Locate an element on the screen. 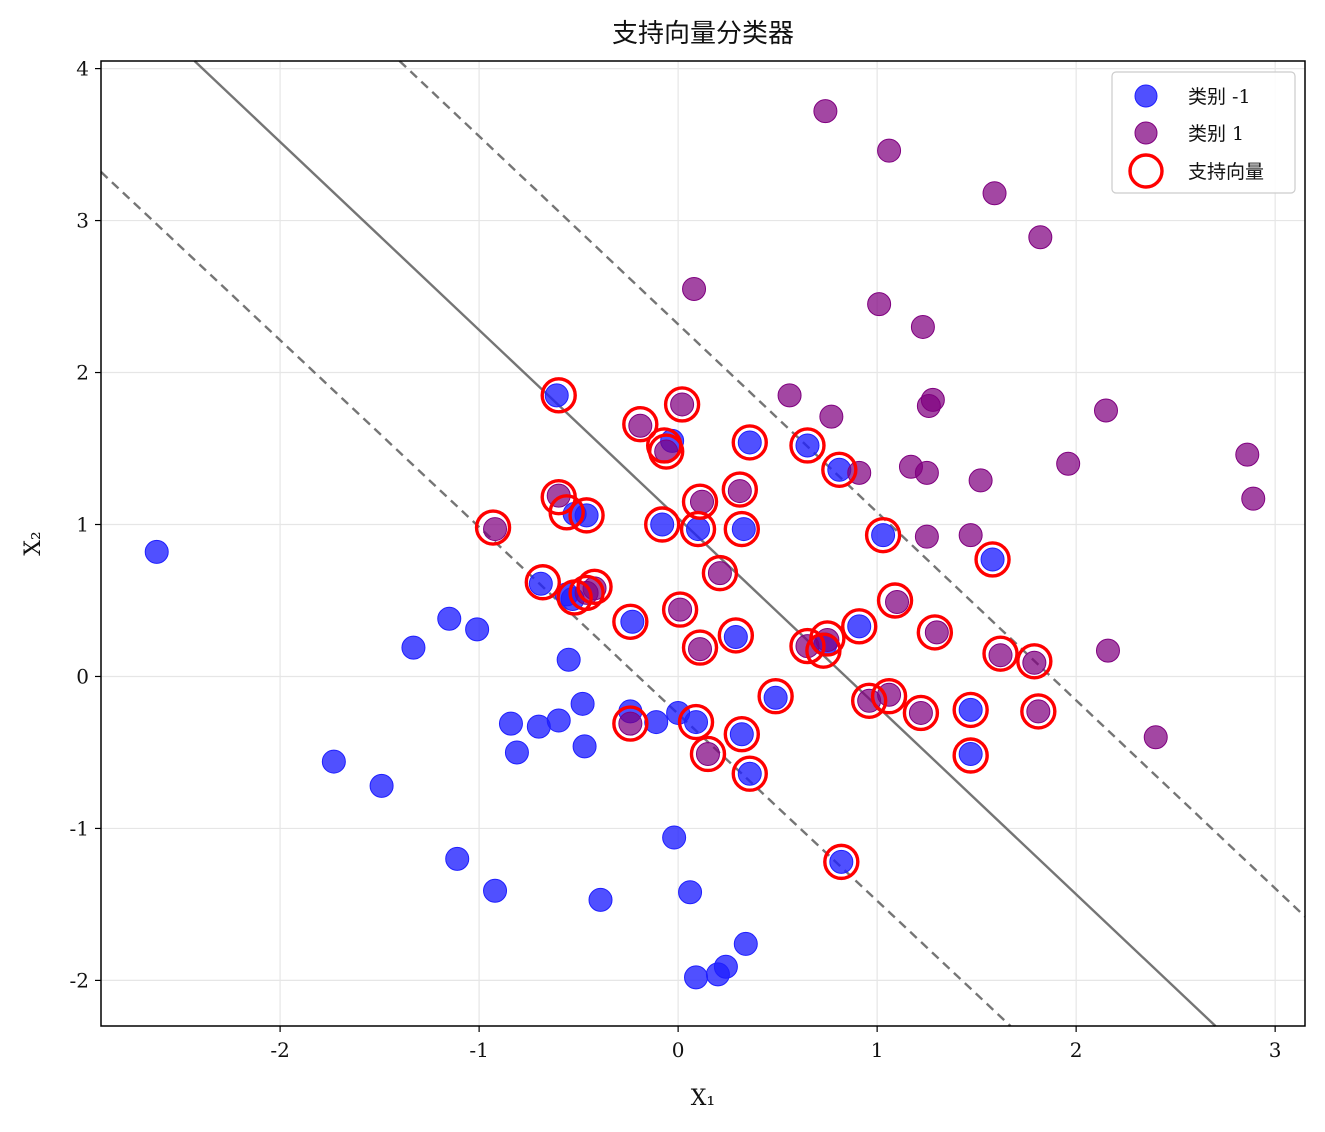 The image size is (1325, 1132). y-axis-label: X₂ is located at coordinates (33, 543).